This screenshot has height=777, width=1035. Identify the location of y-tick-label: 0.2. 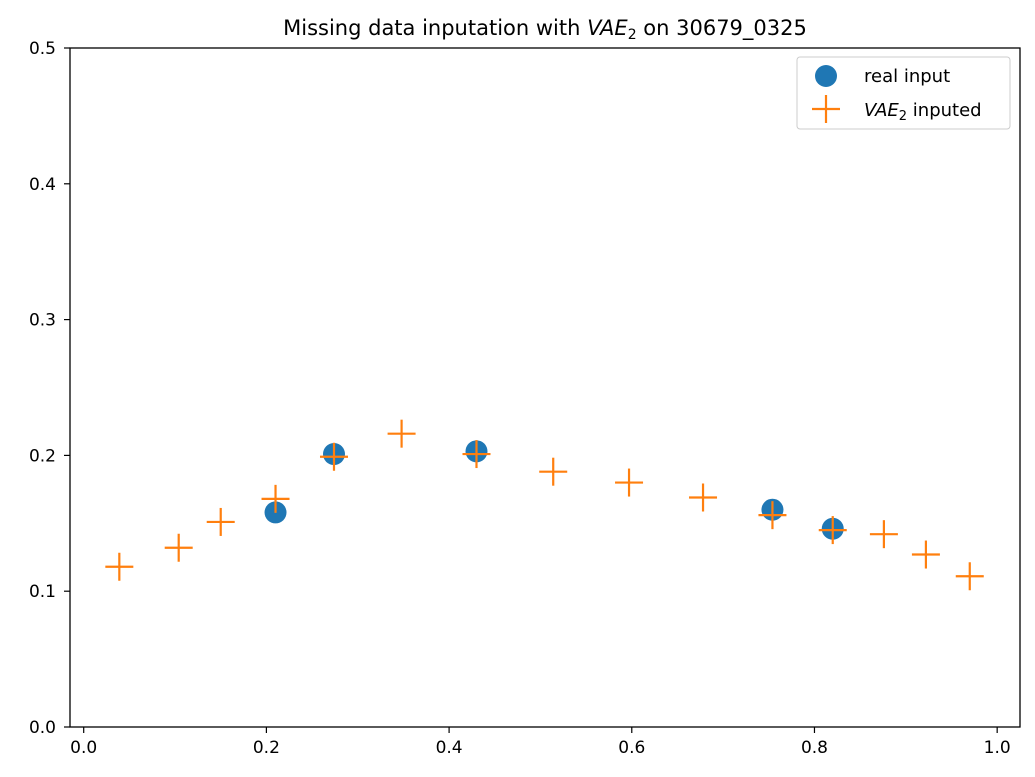
(42, 456).